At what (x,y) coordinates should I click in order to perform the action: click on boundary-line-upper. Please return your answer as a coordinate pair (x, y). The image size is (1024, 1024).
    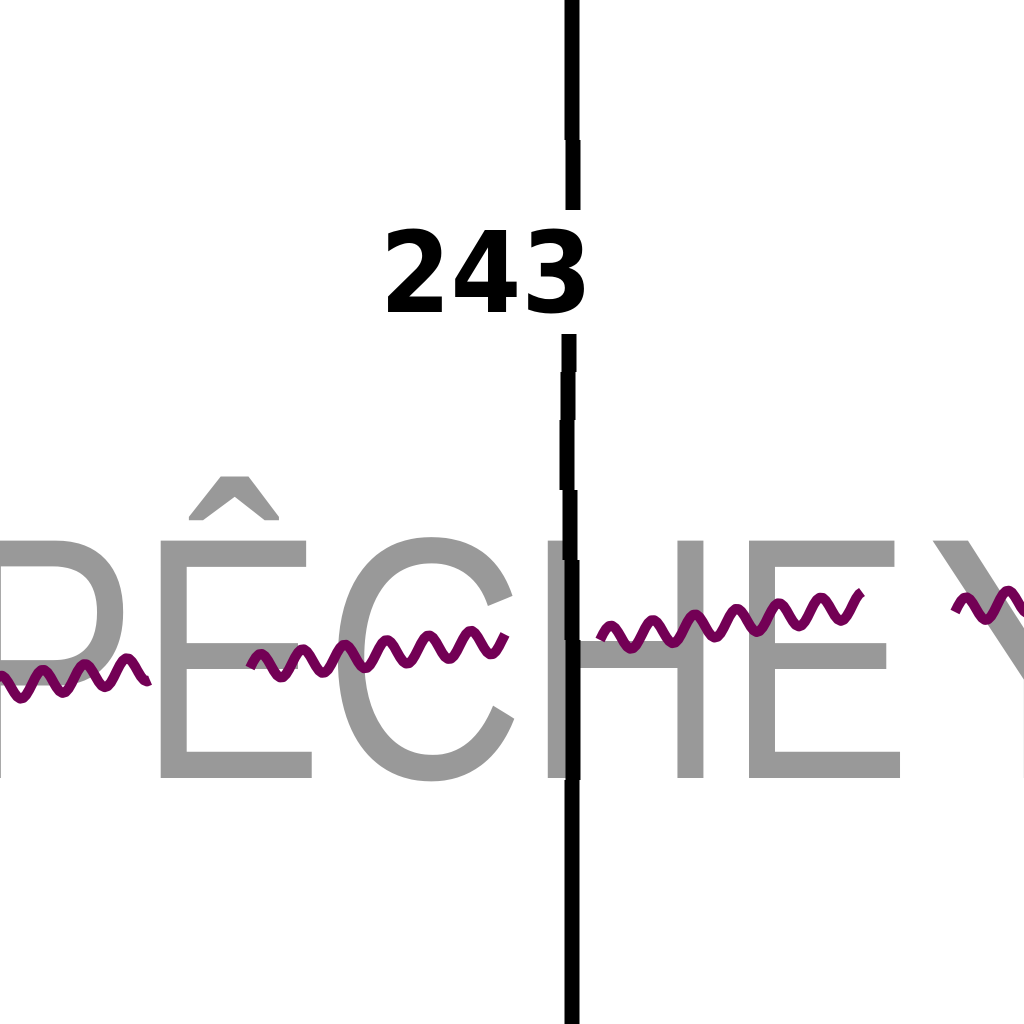
    Looking at the image, I should click on (572, 105).